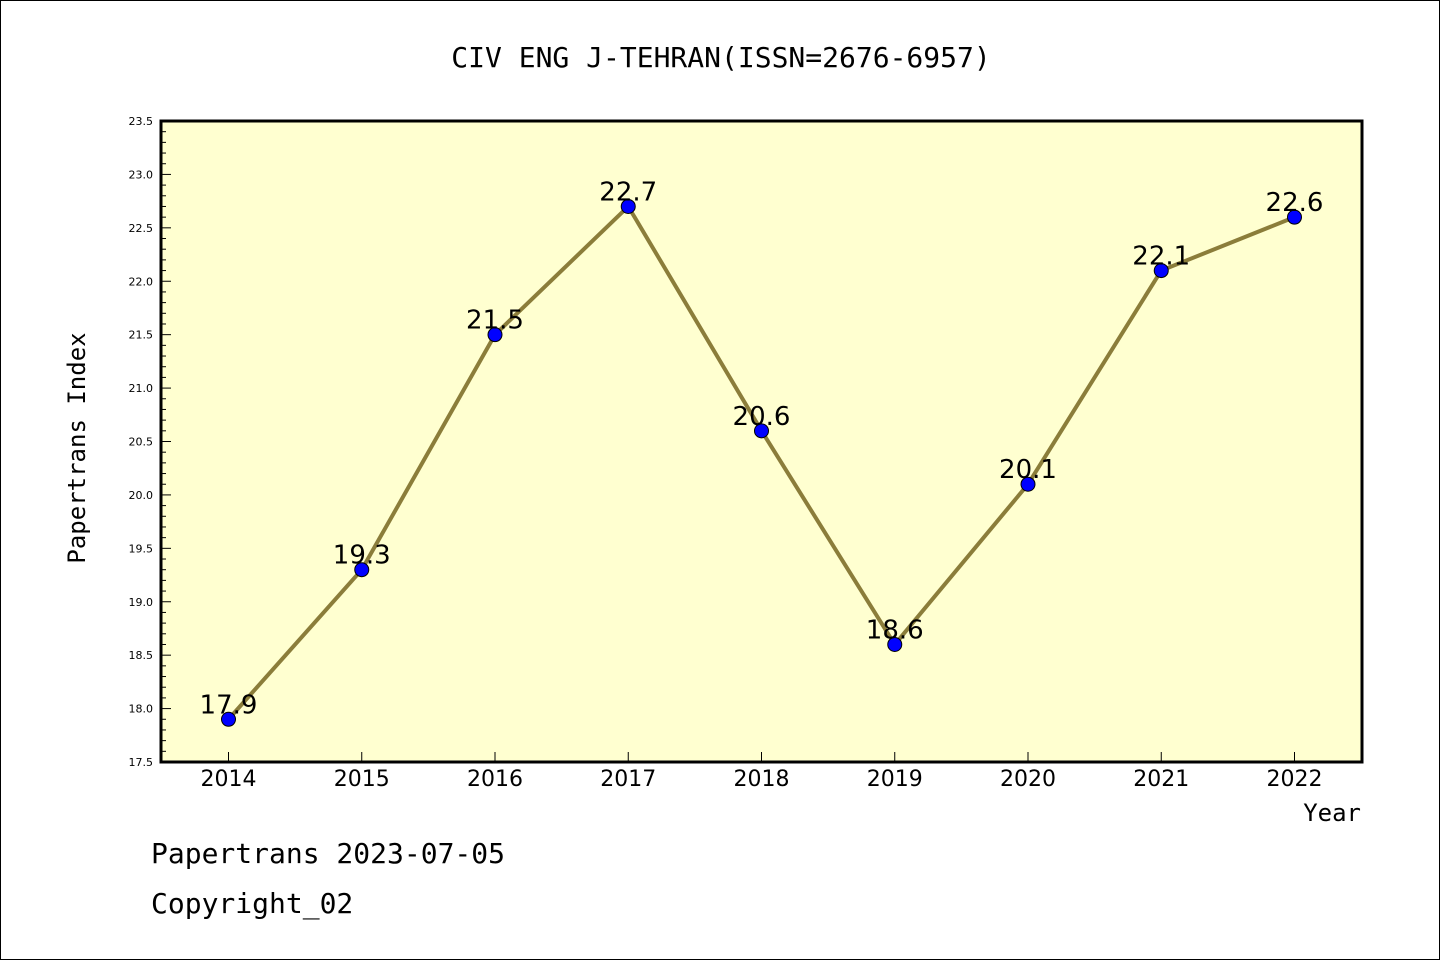 The height and width of the screenshot is (961, 1440). I want to click on x-tick-label: 2018, so click(762, 779).